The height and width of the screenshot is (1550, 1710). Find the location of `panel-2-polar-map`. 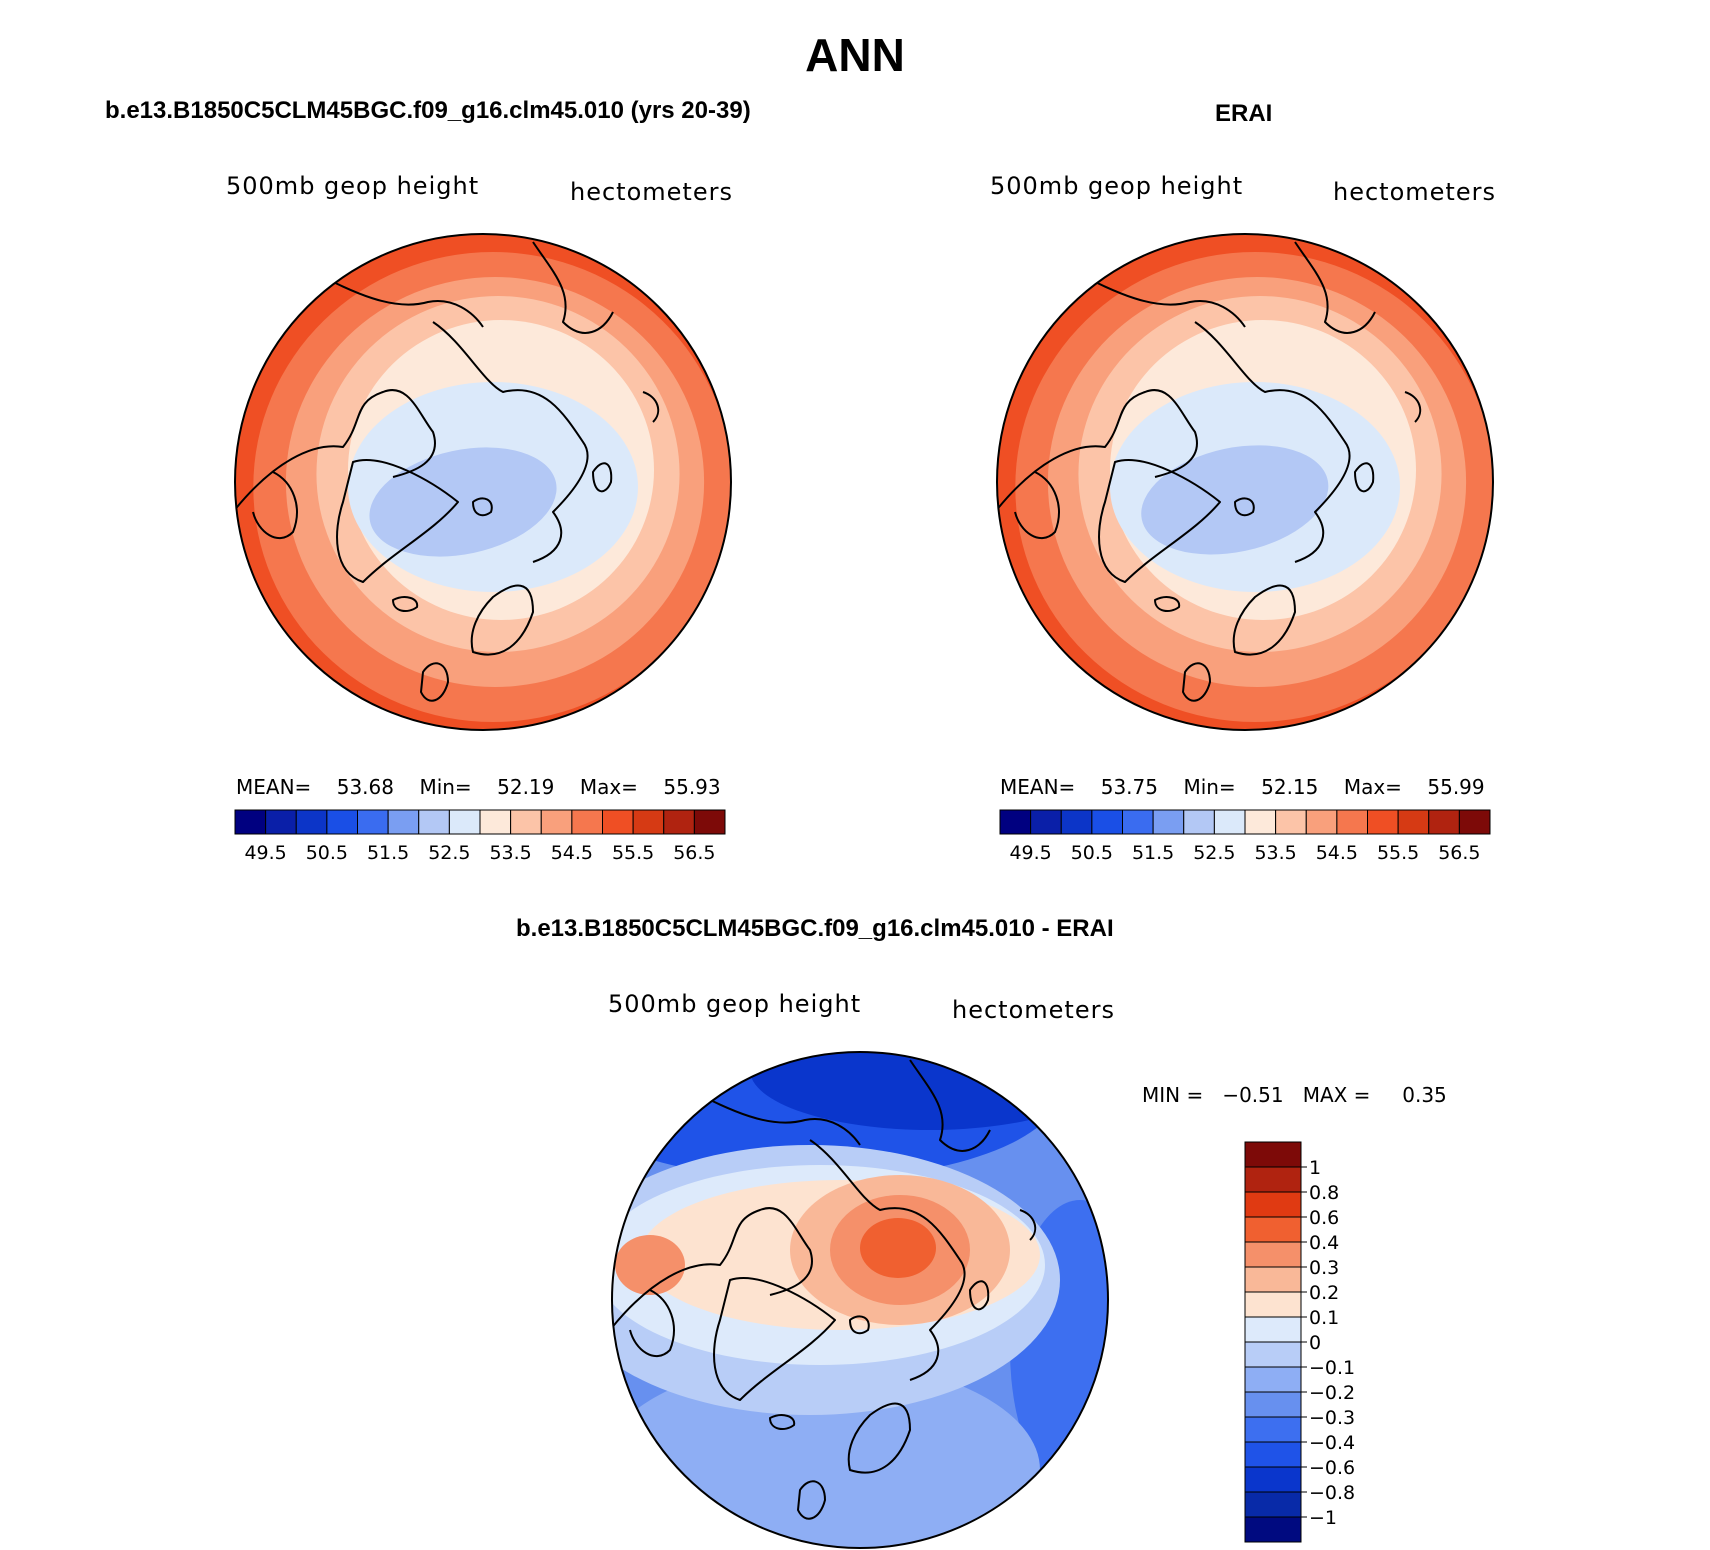

panel-2-polar-map is located at coordinates (1245, 482).